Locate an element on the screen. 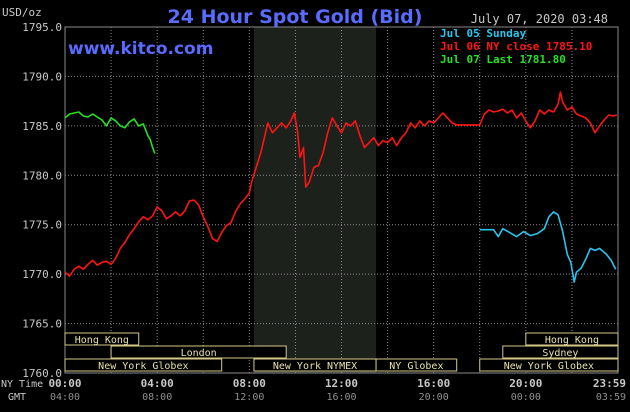 This screenshot has height=412, width=630. x-tick-label-ny: 04:00 is located at coordinates (157, 383).